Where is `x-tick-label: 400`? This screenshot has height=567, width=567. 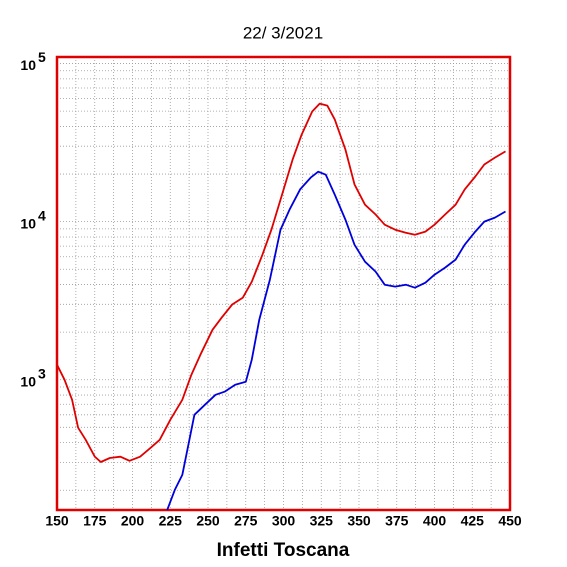
x-tick-label: 400 is located at coordinates (435, 521).